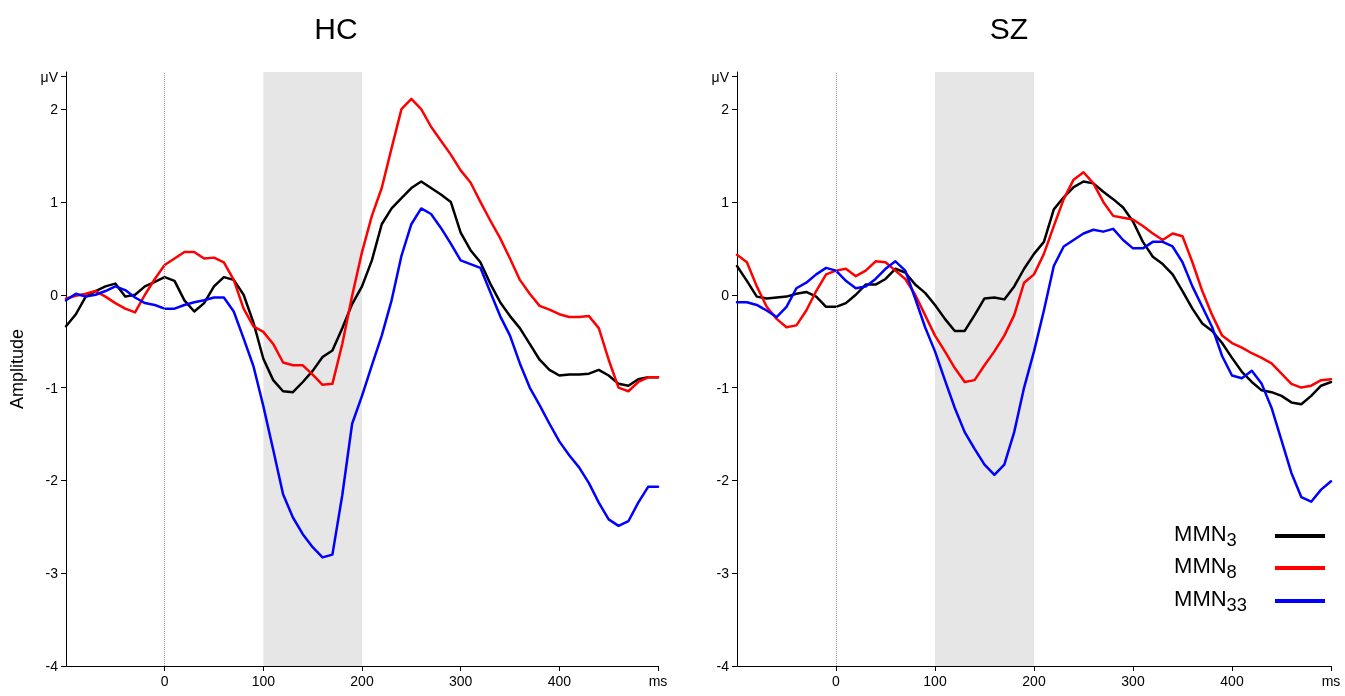 The height and width of the screenshot is (696, 1345). What do you see at coordinates (1206, 536) in the screenshot?
I see `legend-label: MMN$_{3}$` at bounding box center [1206, 536].